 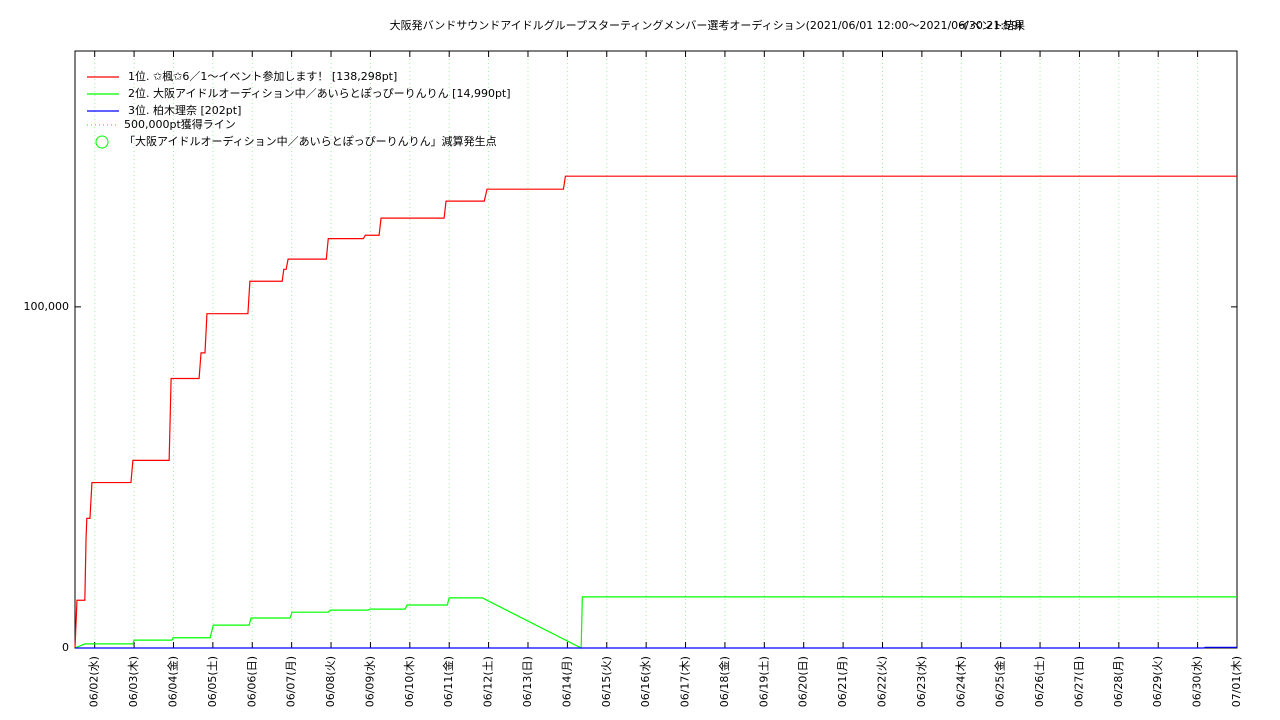 What do you see at coordinates (1000, 681) in the screenshot?
I see `x-tick-label: 06/25(金)` at bounding box center [1000, 681].